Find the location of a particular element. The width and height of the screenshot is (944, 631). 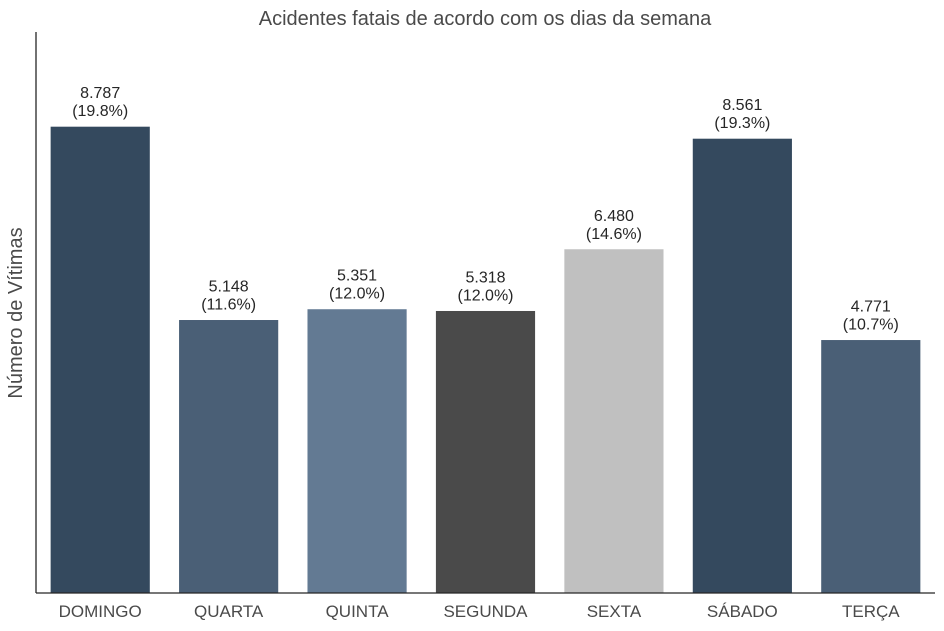

x-tick-label-4: SEXTA is located at coordinates (614, 611).